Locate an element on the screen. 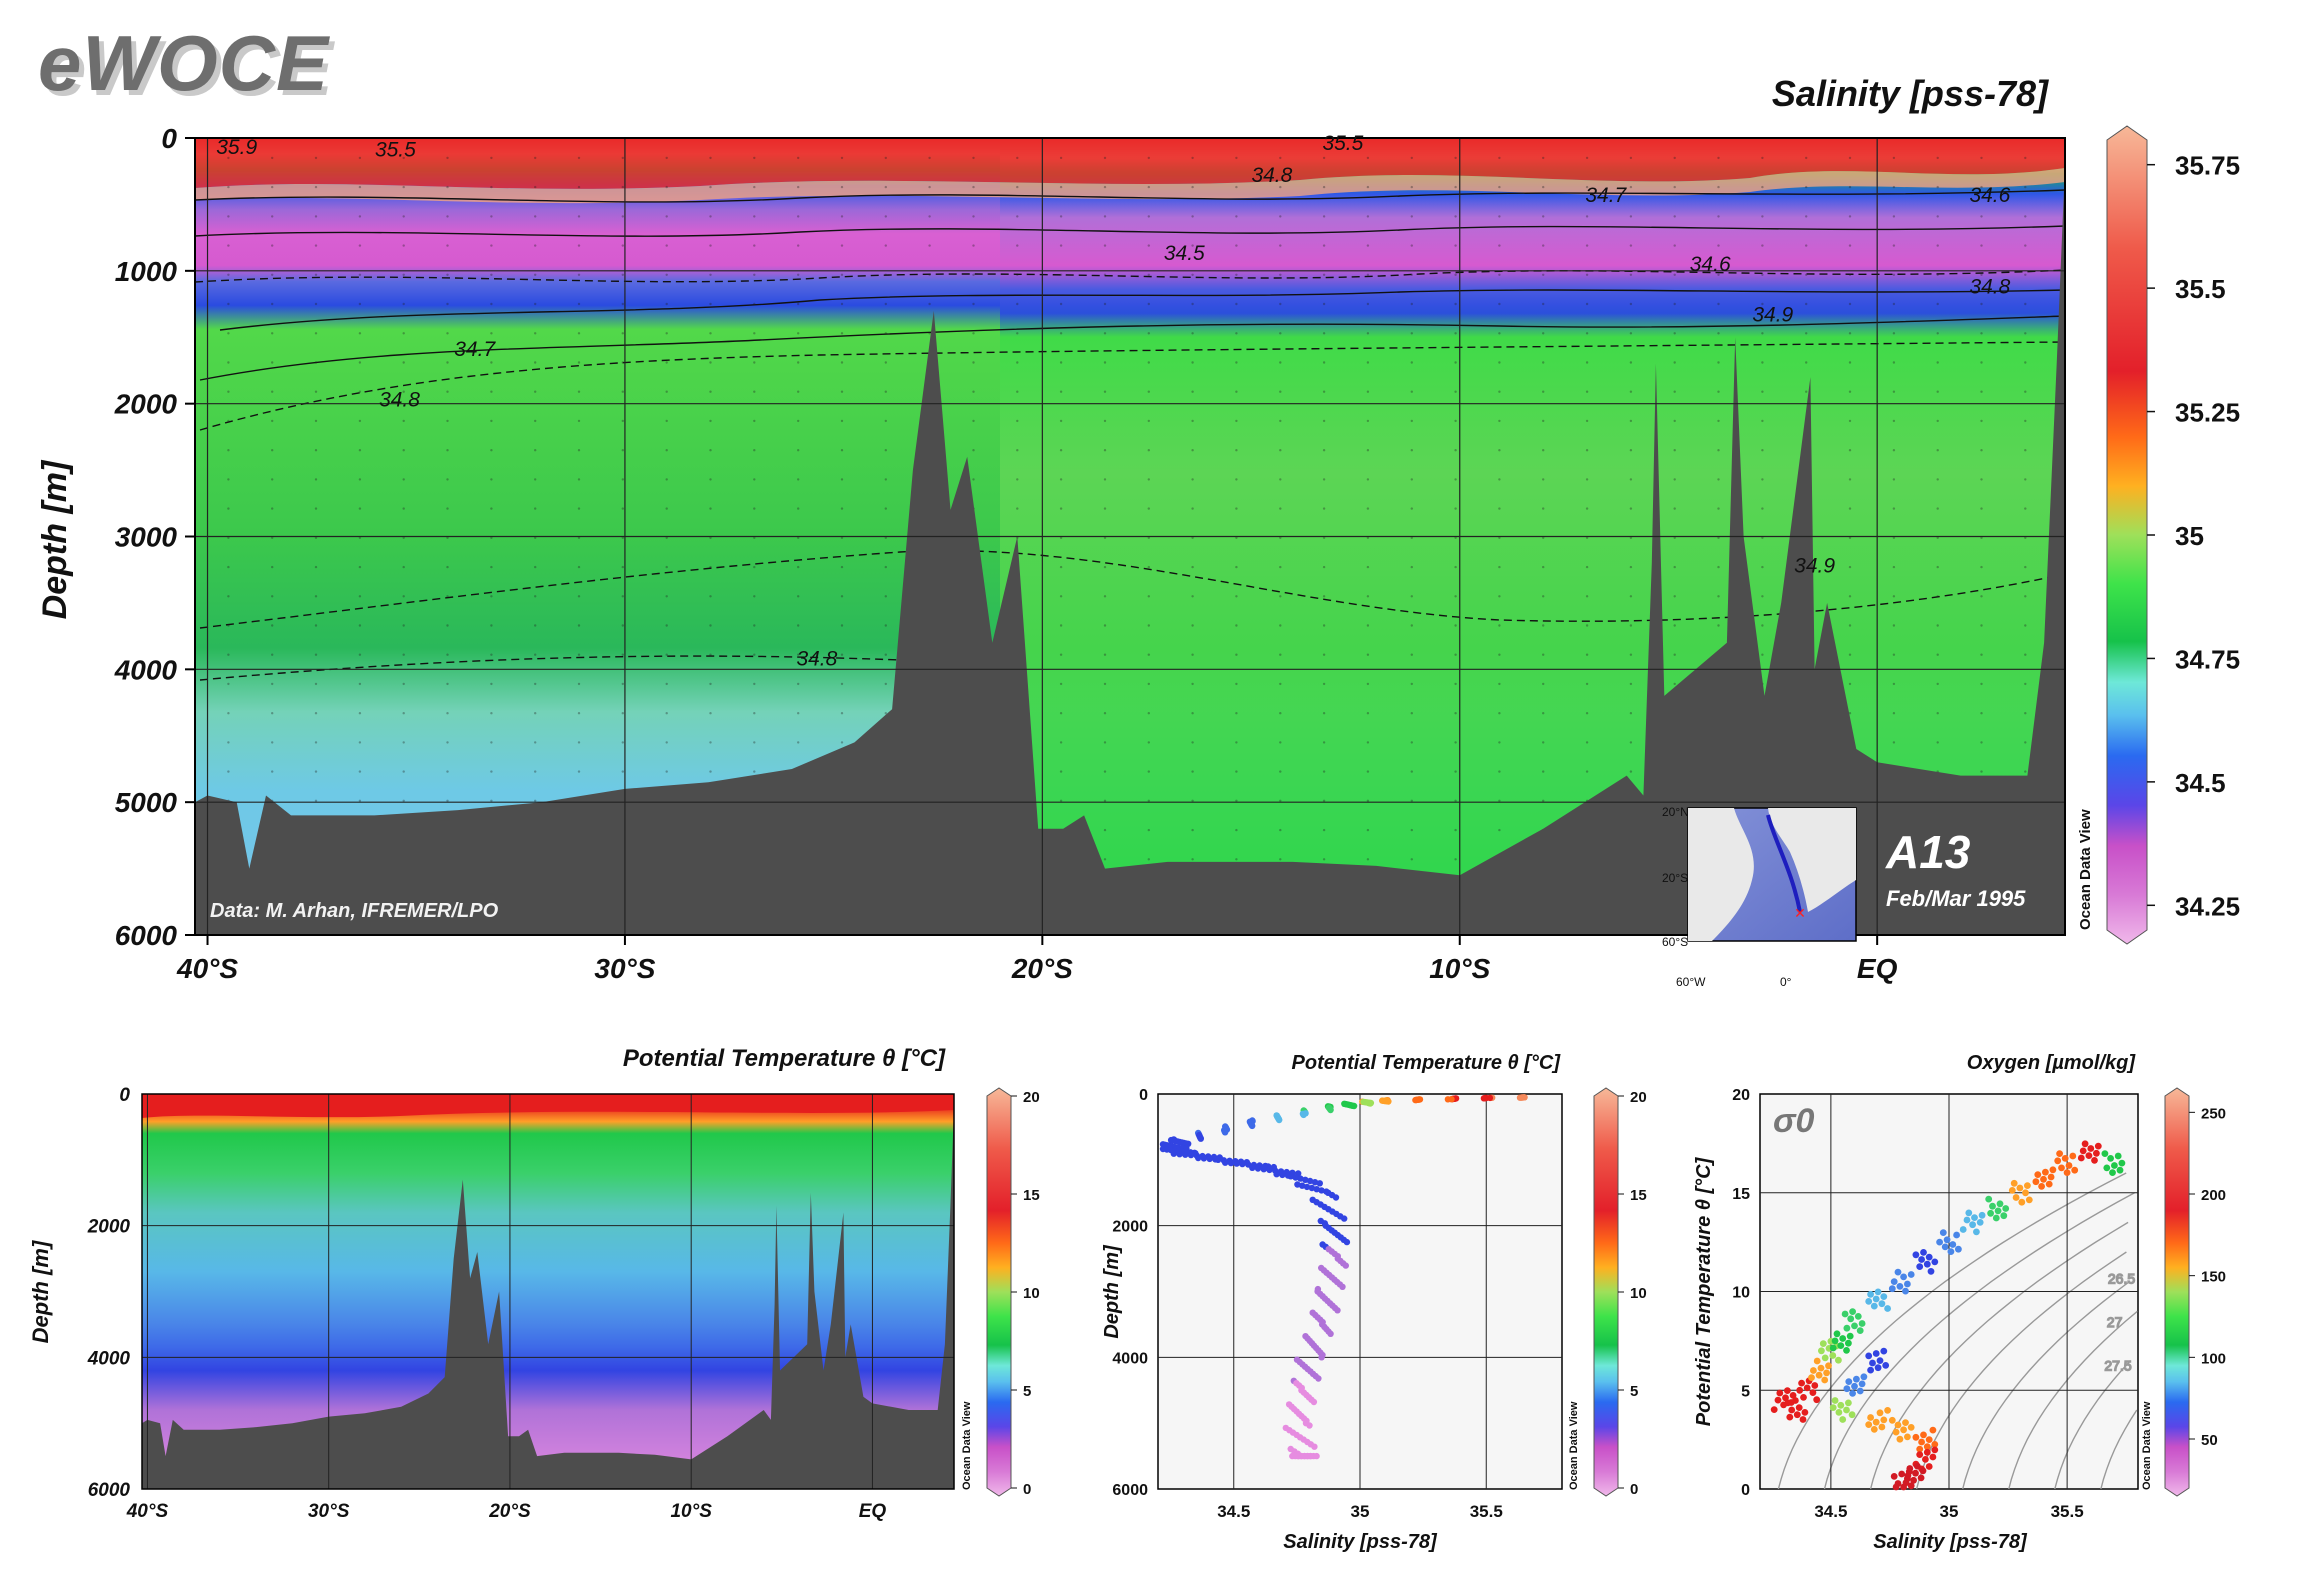  warm-surface-band is located at coordinates (548, 1106).